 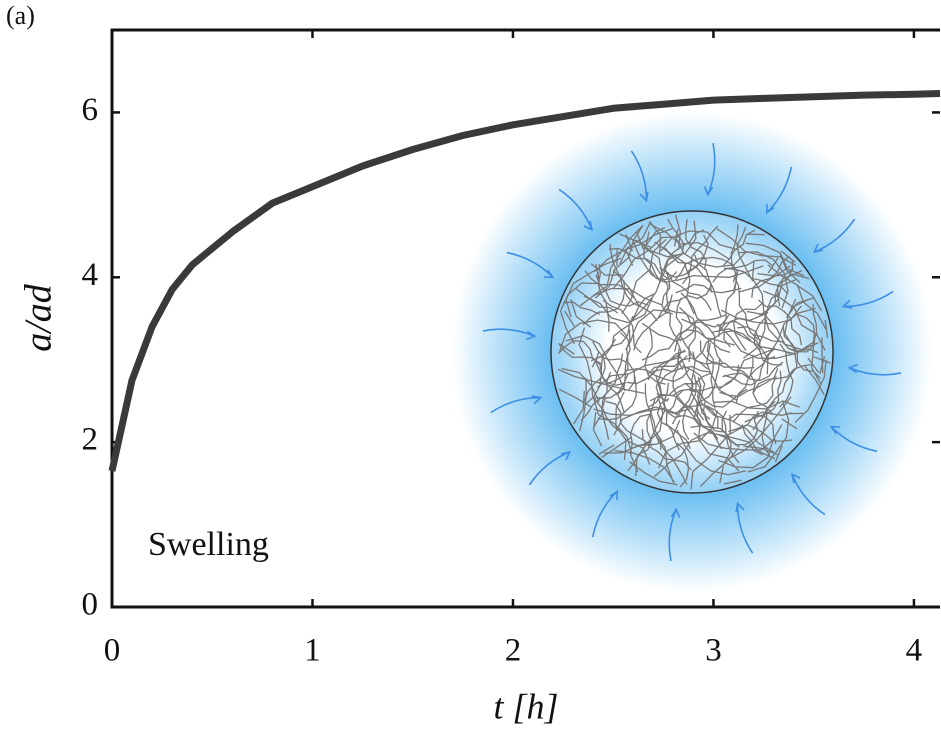 I want to click on y-tick-label: 4, so click(x=90, y=275).